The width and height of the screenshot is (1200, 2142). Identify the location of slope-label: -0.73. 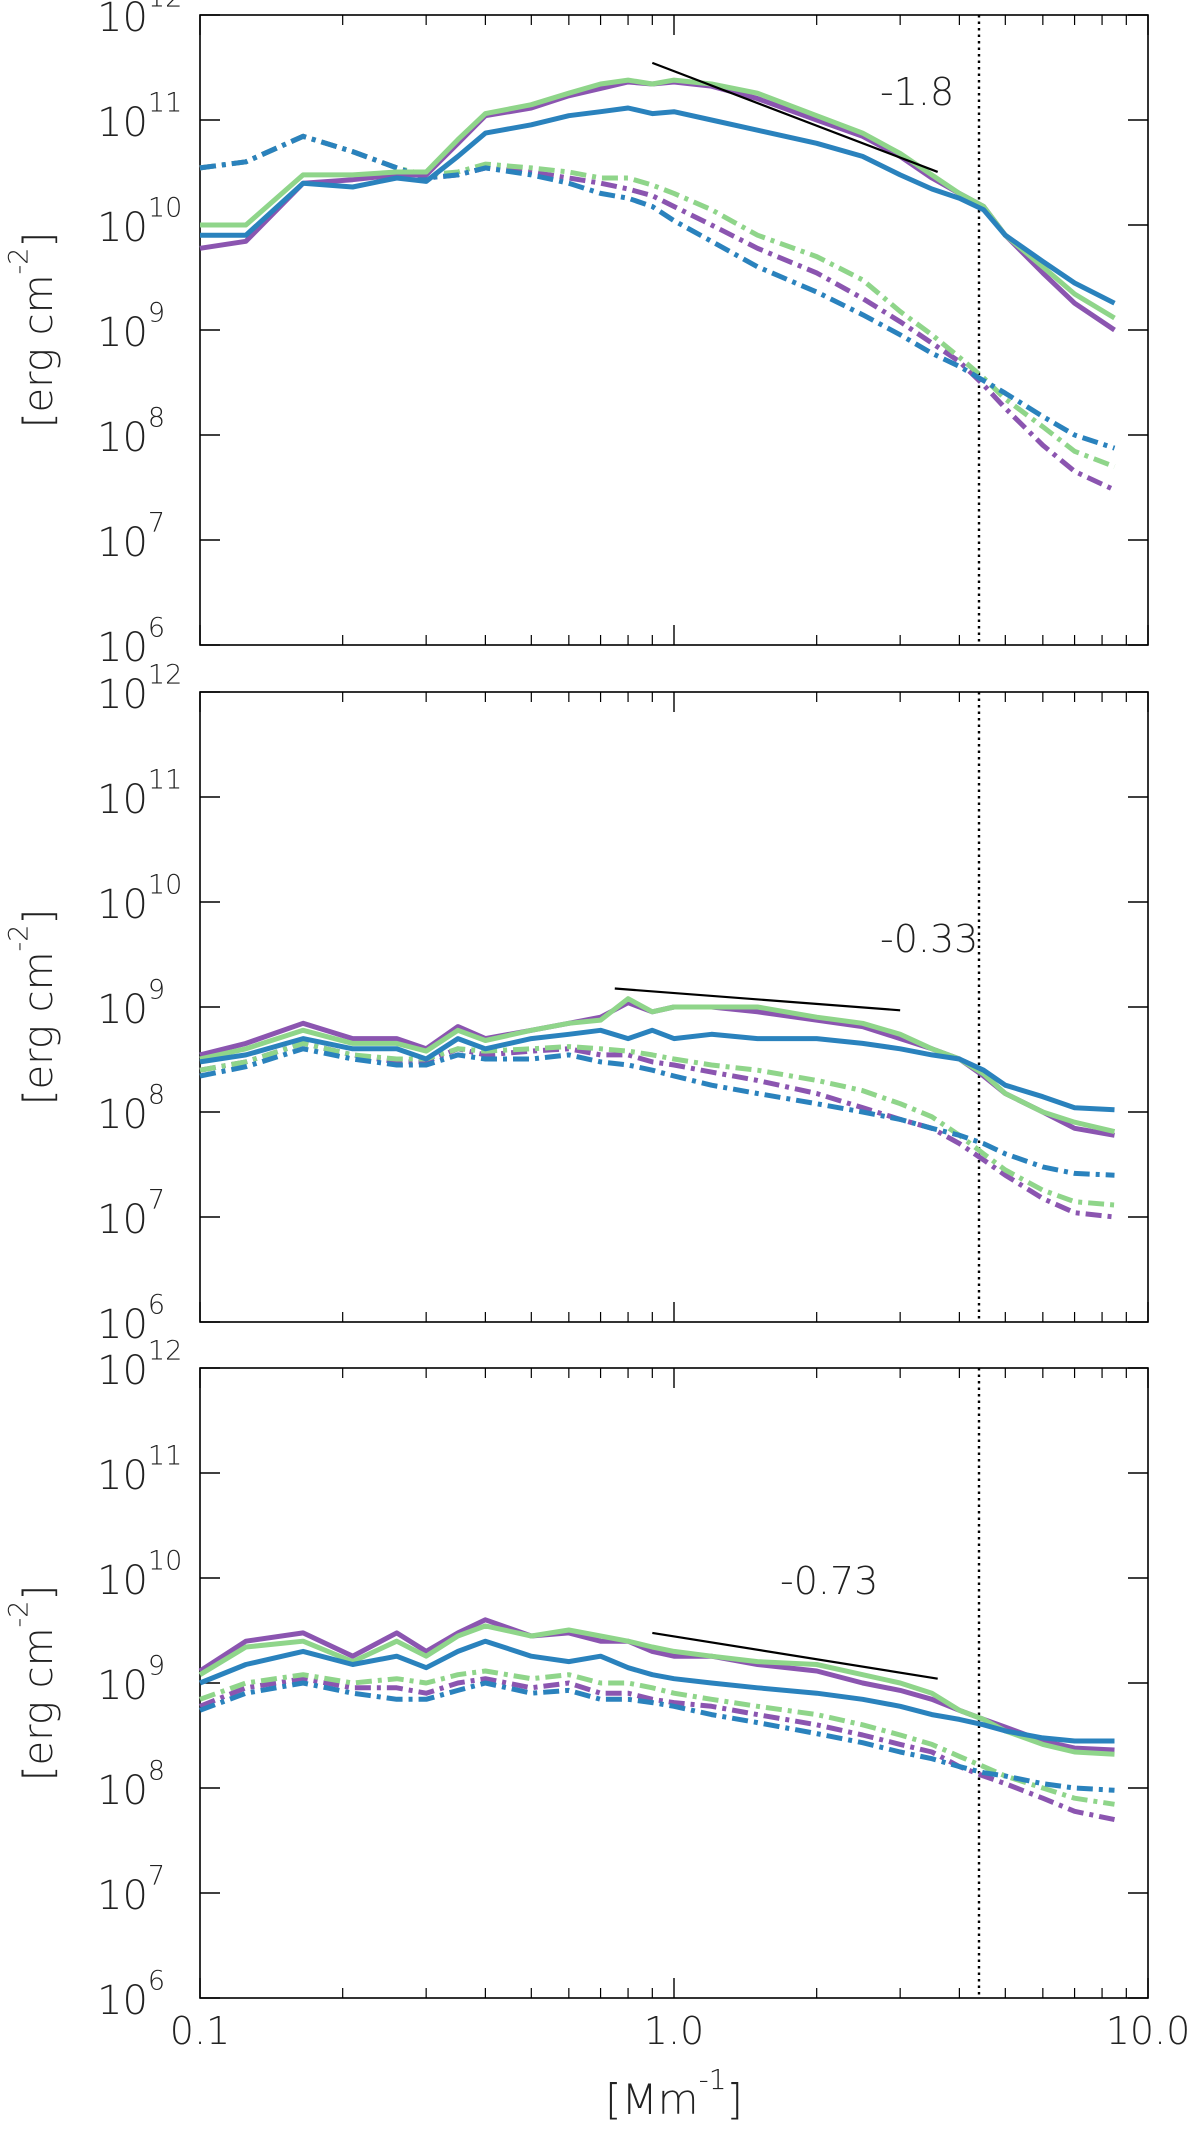
(829, 1581).